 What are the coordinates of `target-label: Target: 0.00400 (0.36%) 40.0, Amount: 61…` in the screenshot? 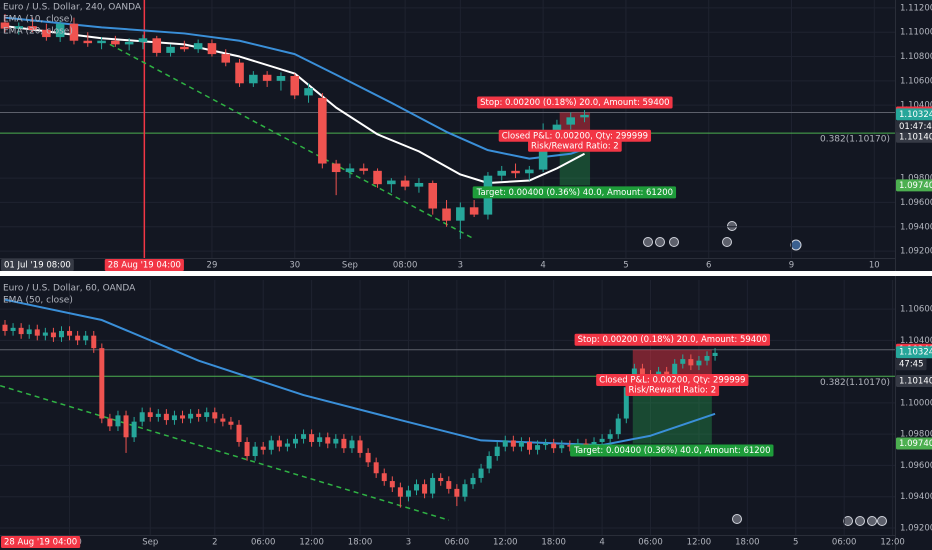 It's located at (671, 451).